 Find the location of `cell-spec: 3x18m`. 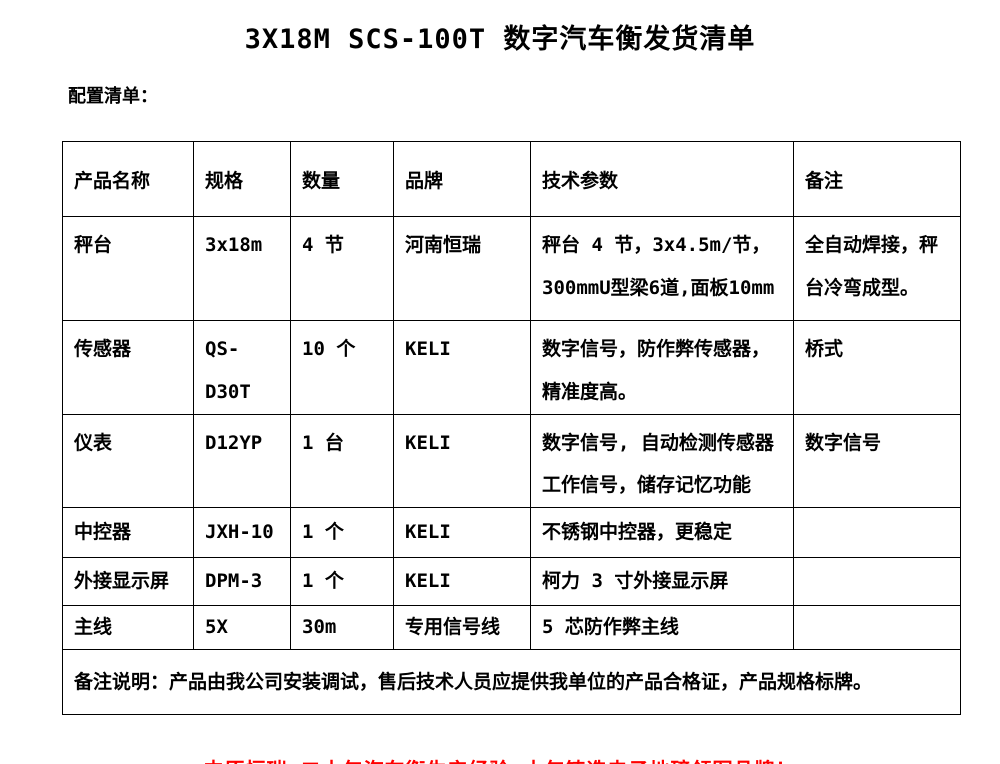

cell-spec: 3x18m is located at coordinates (242, 268).